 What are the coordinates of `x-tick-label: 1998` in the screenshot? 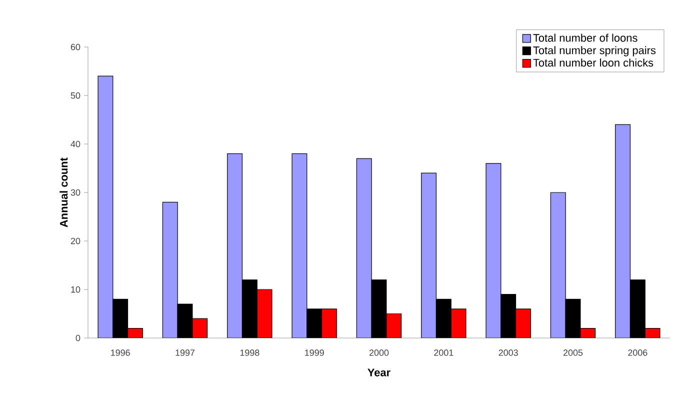 It's located at (250, 353).